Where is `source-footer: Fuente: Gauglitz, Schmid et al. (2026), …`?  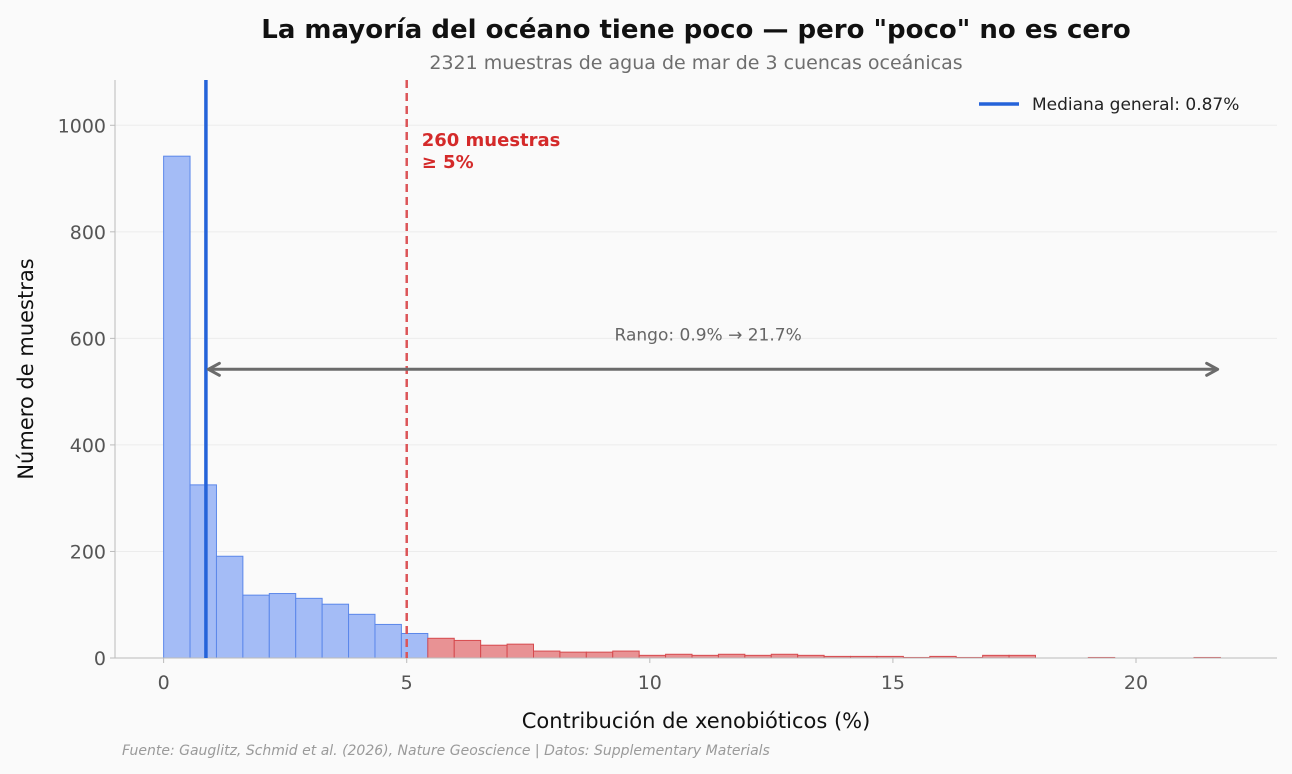 source-footer: Fuente: Gauglitz, Schmid et al. (2026), … is located at coordinates (446, 751).